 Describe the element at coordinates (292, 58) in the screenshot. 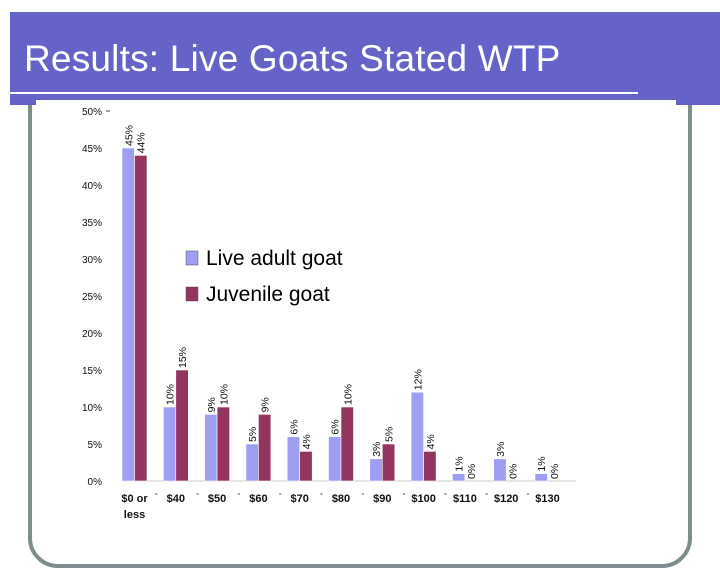

I see `slide-title: Results: Live Goats Stated WTP` at that location.